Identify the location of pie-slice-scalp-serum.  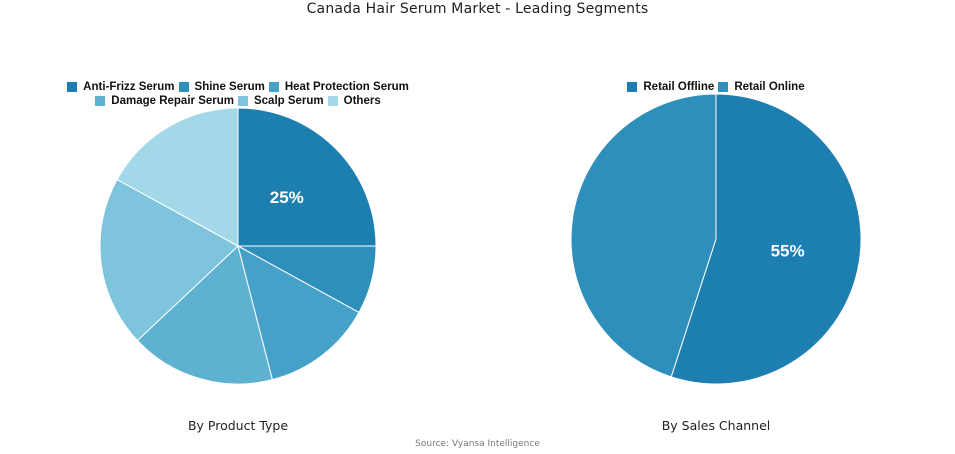
(169, 260).